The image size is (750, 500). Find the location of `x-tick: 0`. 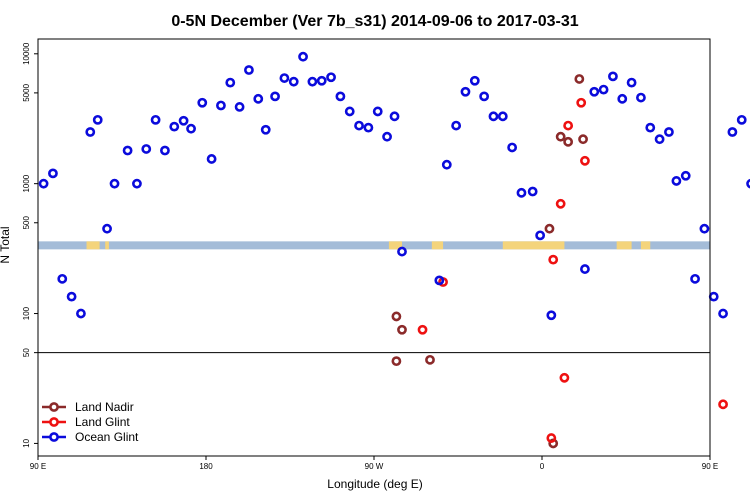

x-tick: 0 is located at coordinates (542, 463).